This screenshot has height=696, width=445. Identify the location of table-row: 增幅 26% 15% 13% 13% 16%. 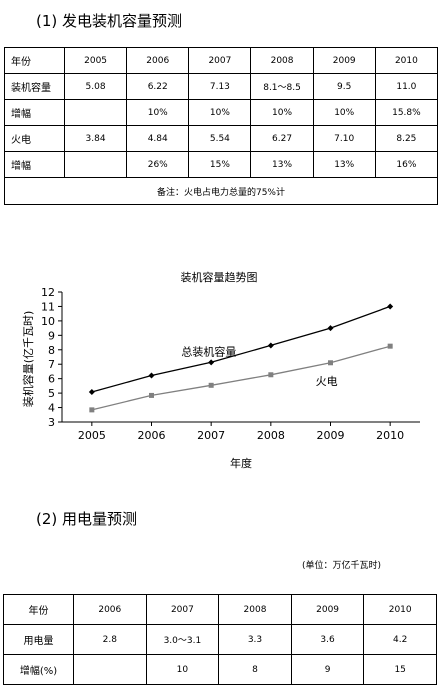
(221, 164).